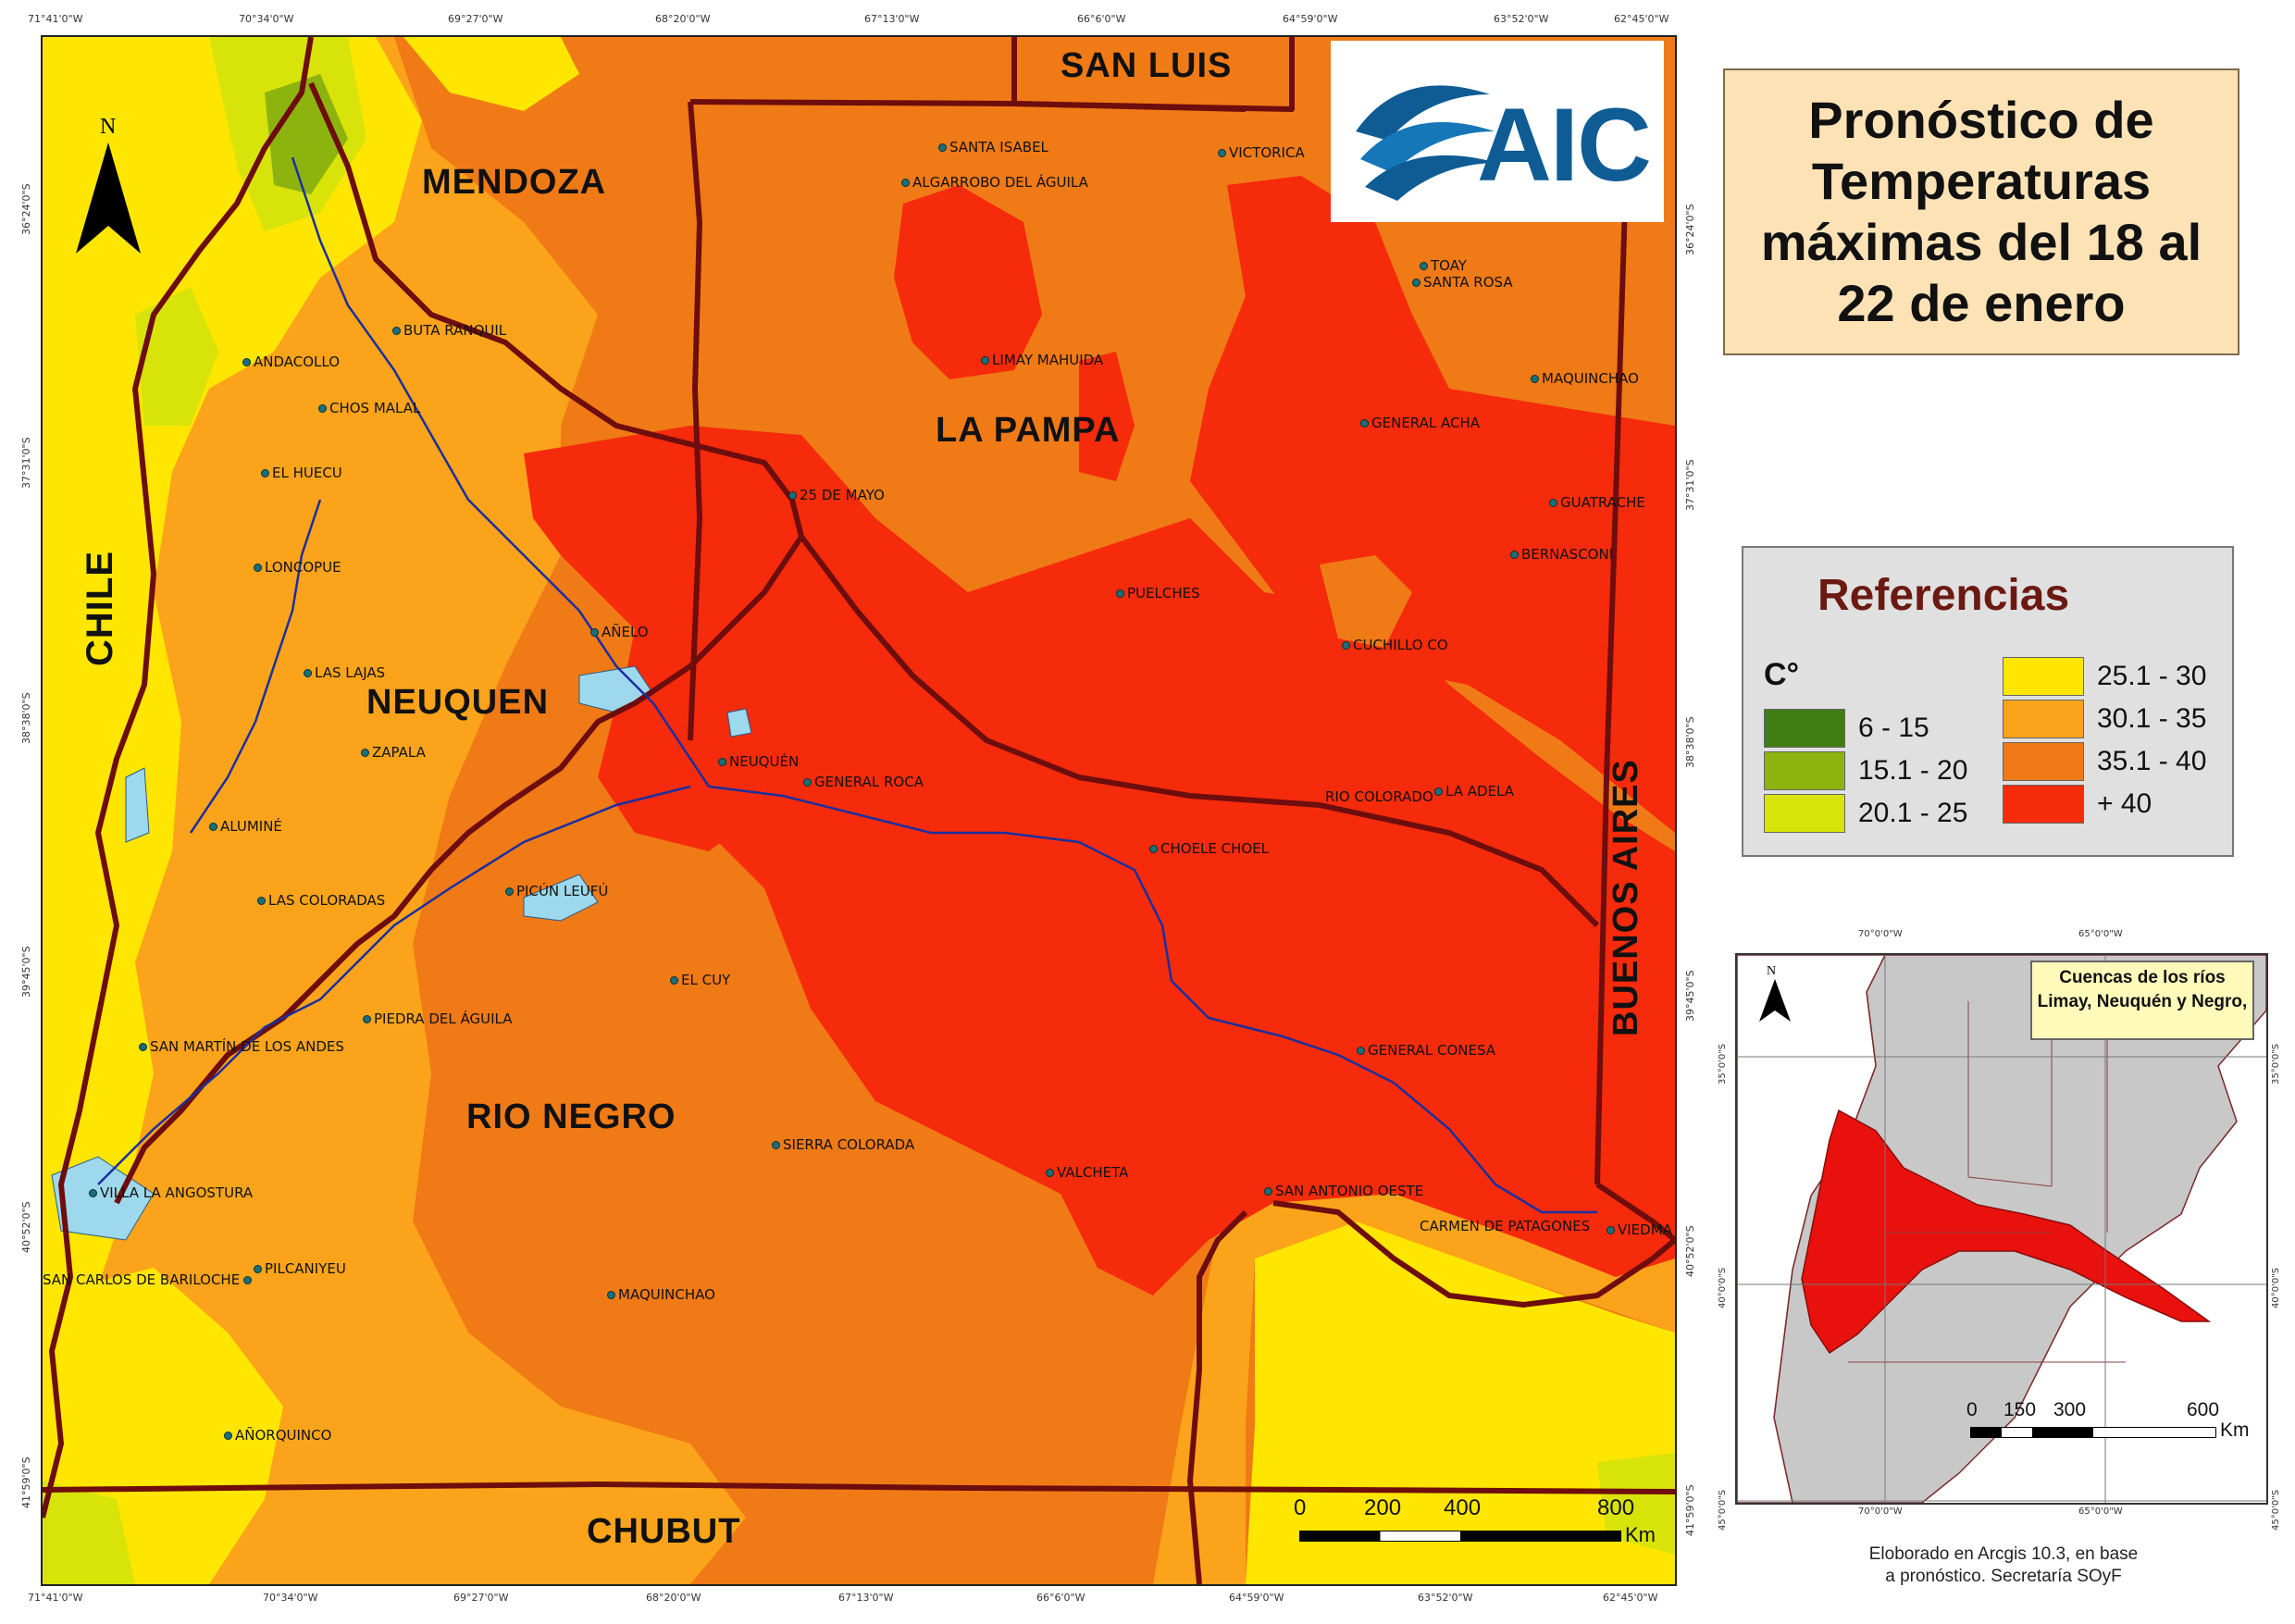  Describe the element at coordinates (1102, 19) in the screenshot. I see `coord-label: 66°6'0"W` at that location.